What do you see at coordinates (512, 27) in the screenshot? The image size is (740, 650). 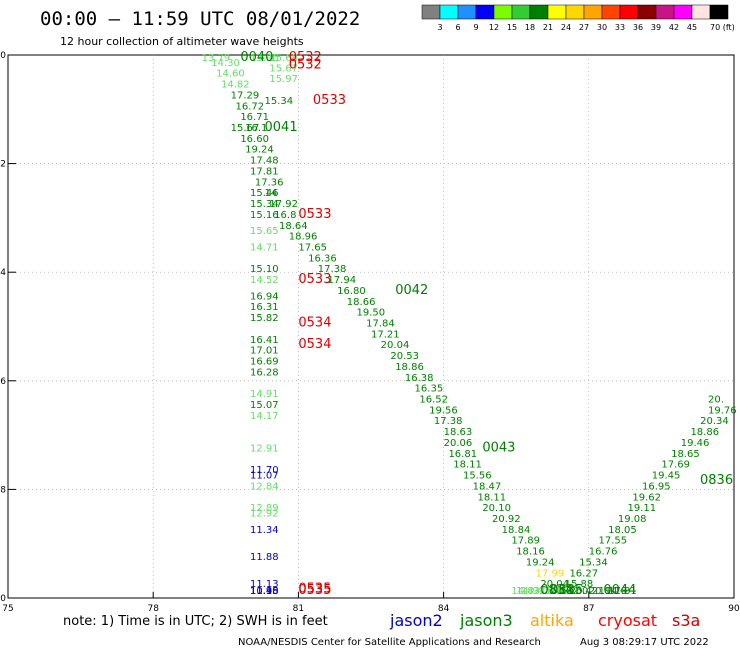 I see `color-scale-label: 15` at bounding box center [512, 27].